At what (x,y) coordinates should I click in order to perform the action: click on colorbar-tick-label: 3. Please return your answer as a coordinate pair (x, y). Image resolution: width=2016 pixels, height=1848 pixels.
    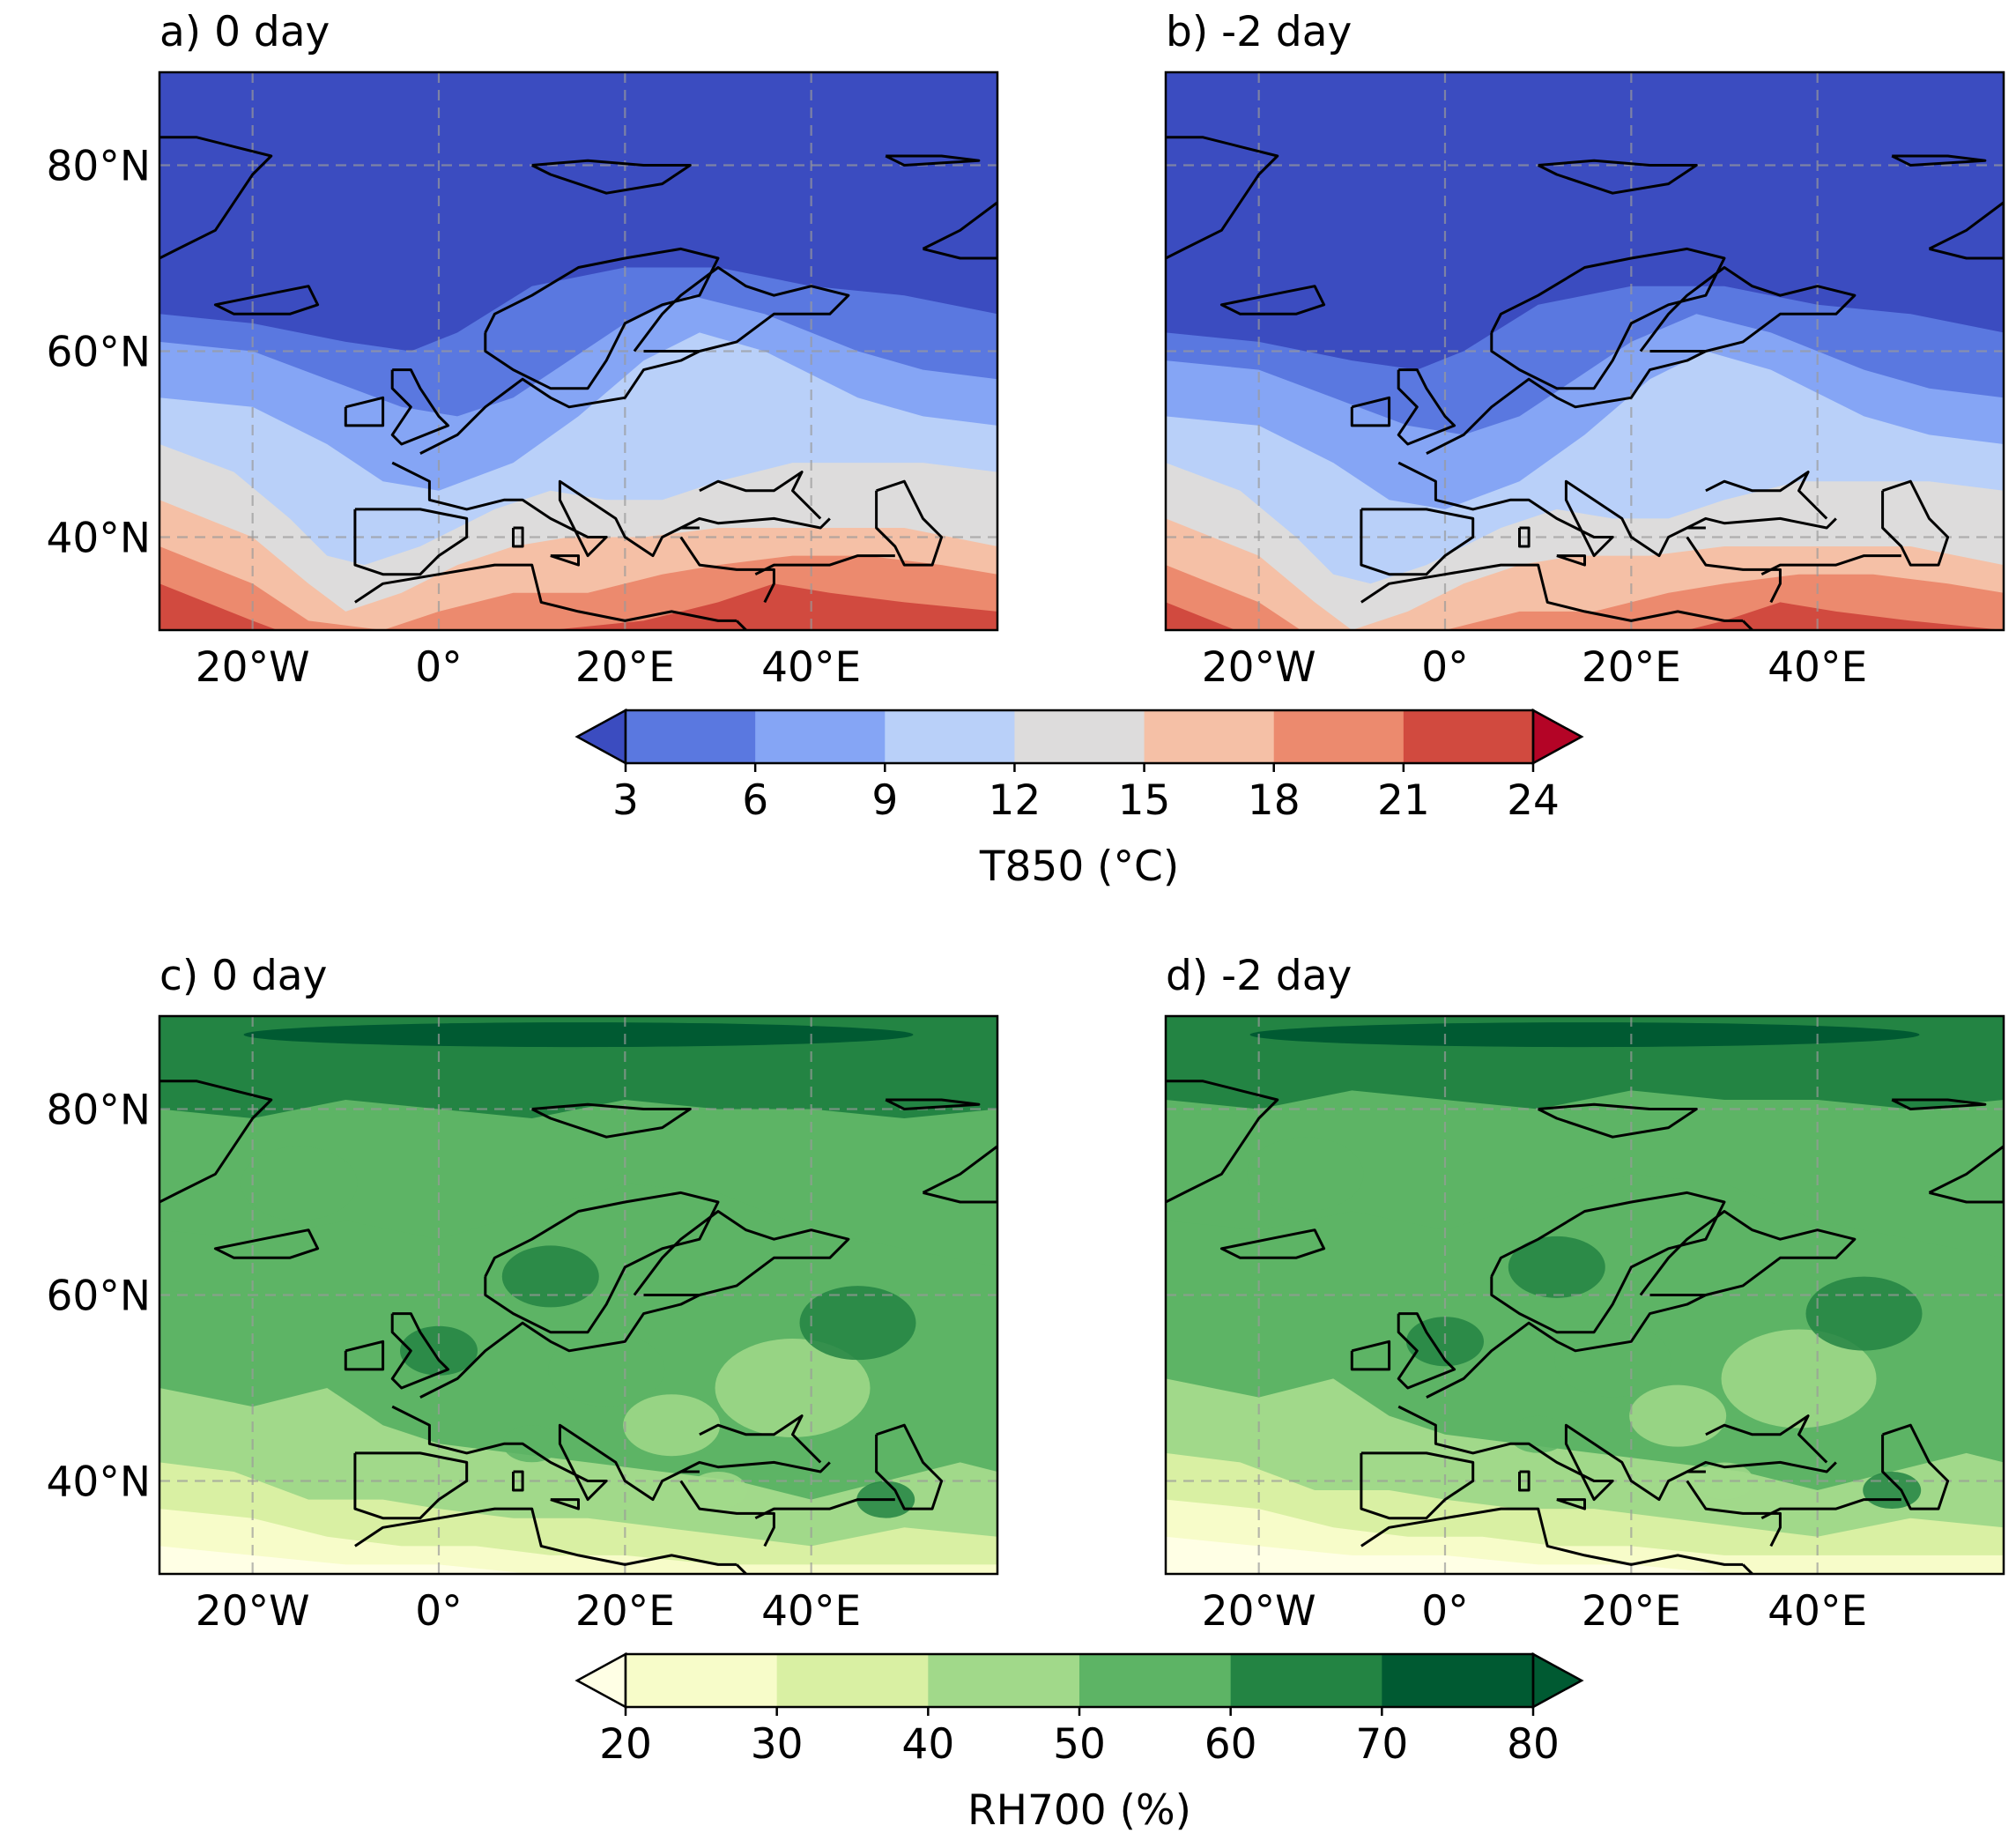
    Looking at the image, I should click on (625, 800).